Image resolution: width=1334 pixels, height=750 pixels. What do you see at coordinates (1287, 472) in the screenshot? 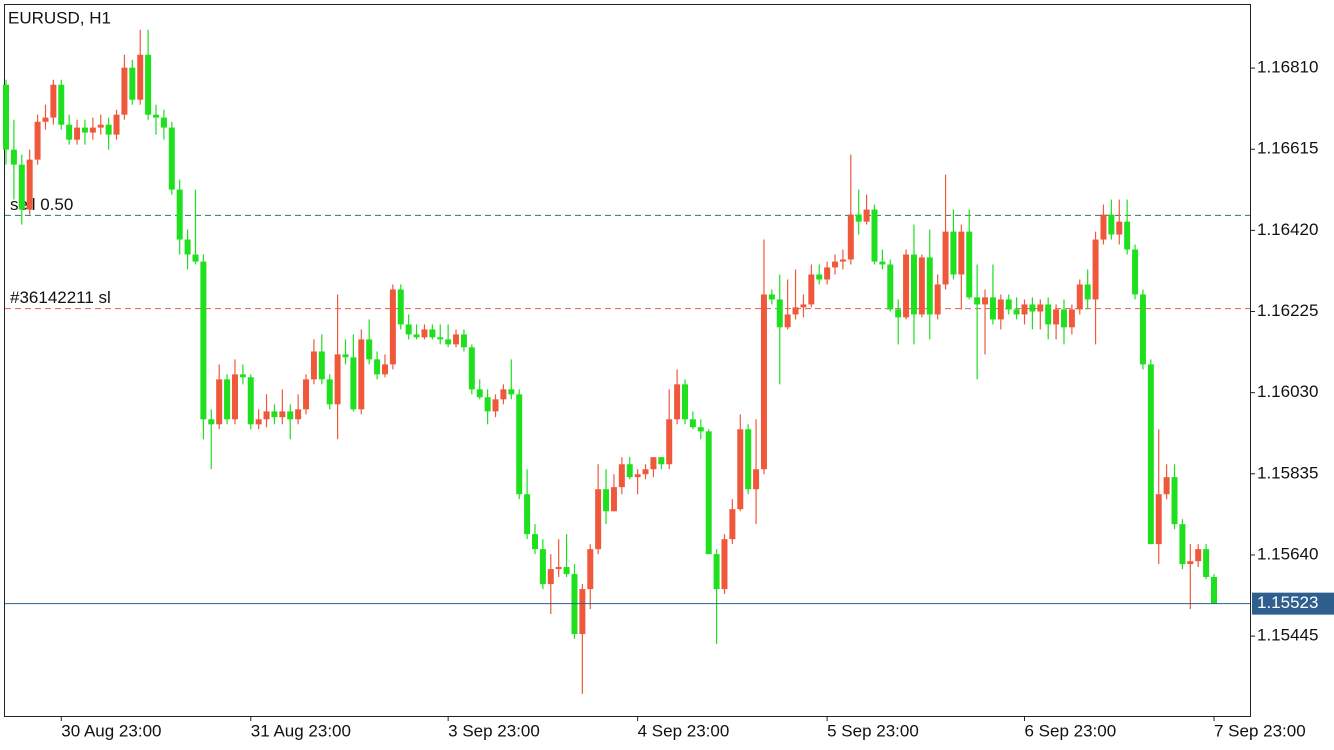
I see `y-tick-label: 1.15835` at bounding box center [1287, 472].